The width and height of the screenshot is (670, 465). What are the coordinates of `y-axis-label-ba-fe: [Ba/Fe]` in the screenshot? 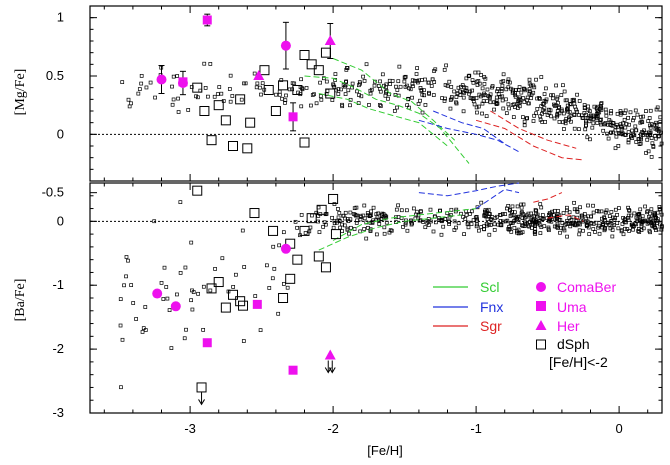 It's located at (20, 300).